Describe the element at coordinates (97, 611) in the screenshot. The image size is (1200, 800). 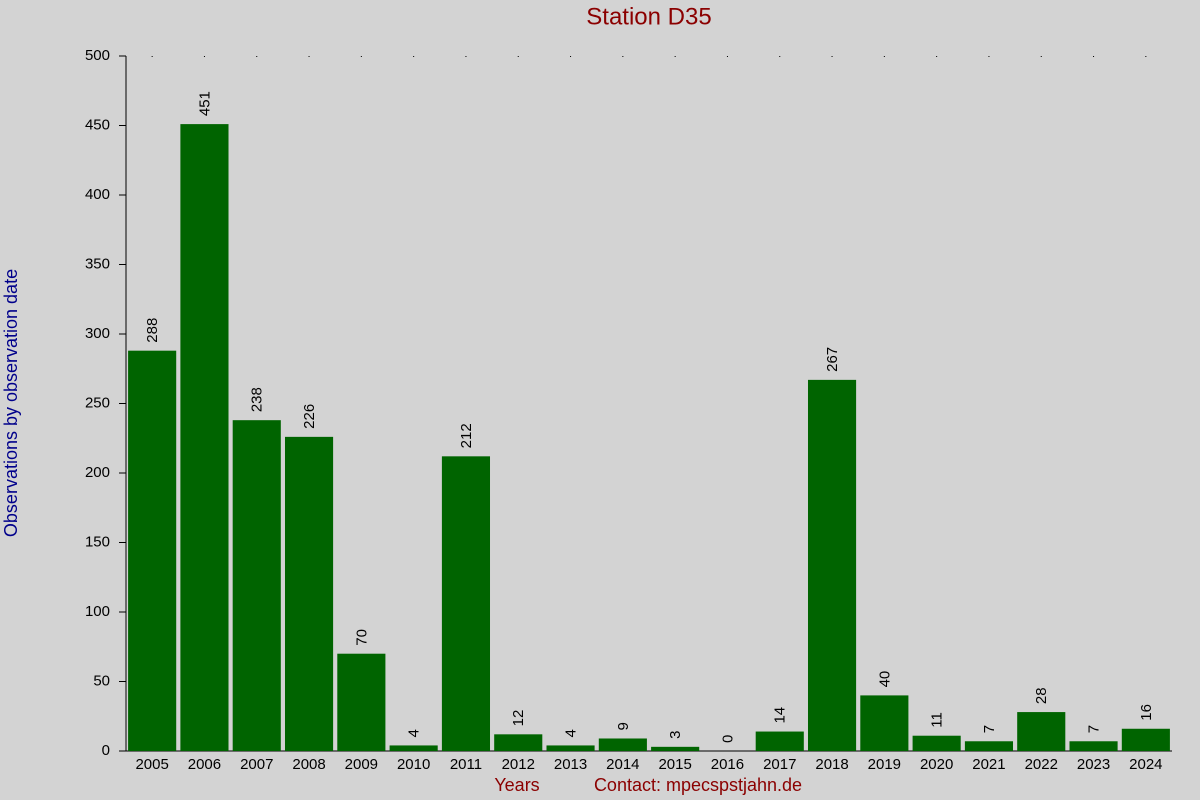
I see `y-tick-label: 100` at that location.